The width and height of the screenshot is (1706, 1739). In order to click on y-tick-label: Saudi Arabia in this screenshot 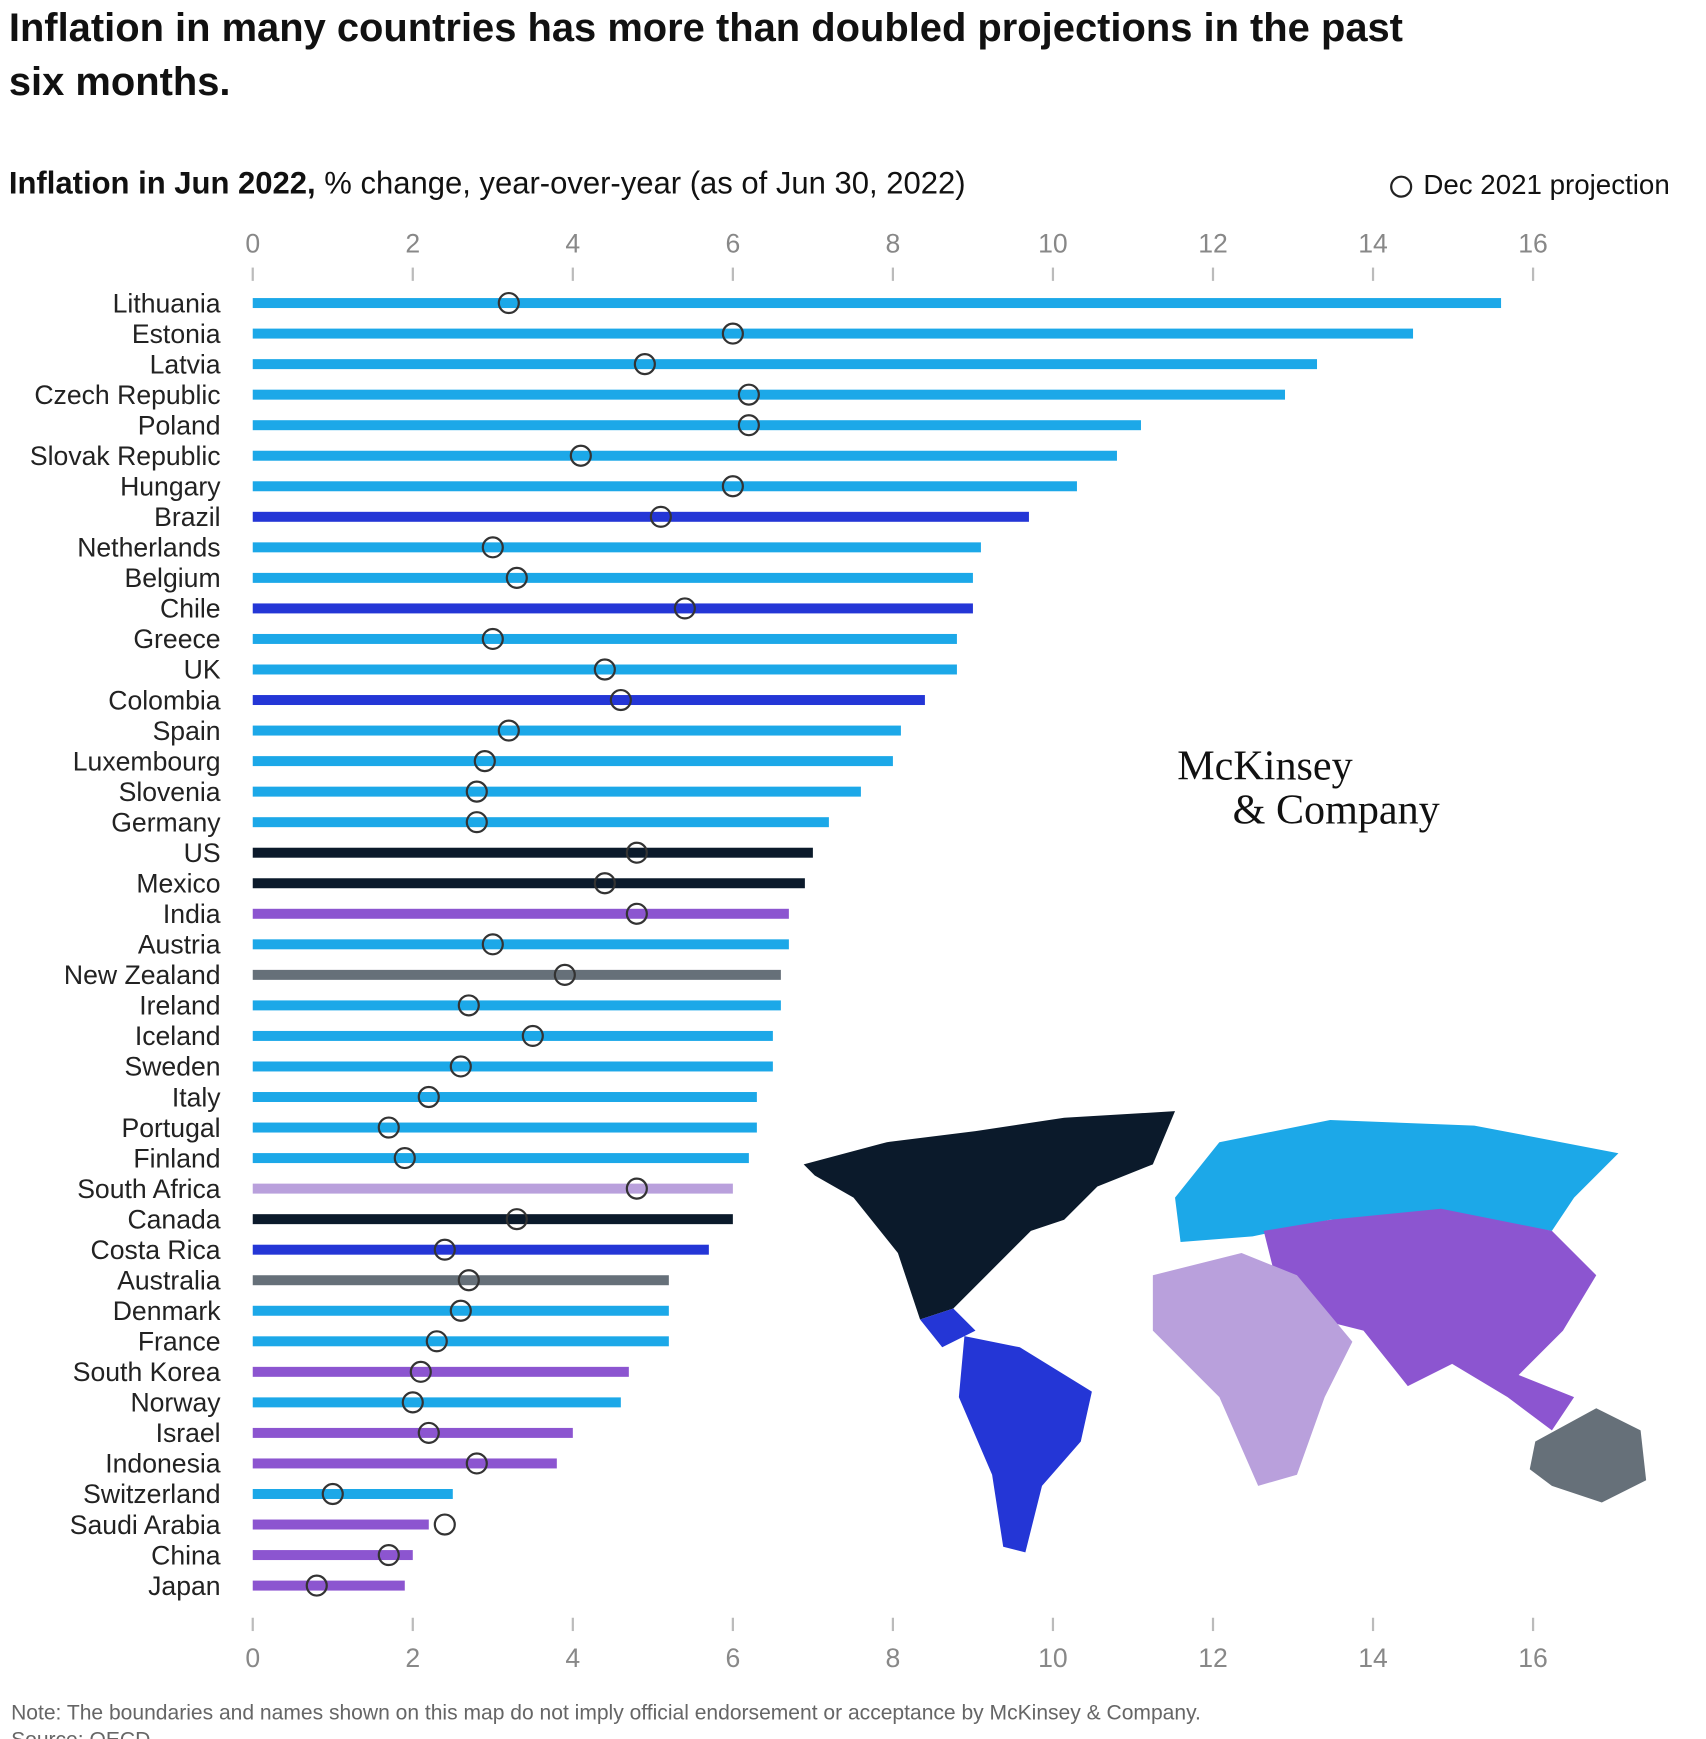, I will do `click(145, 1525)`.